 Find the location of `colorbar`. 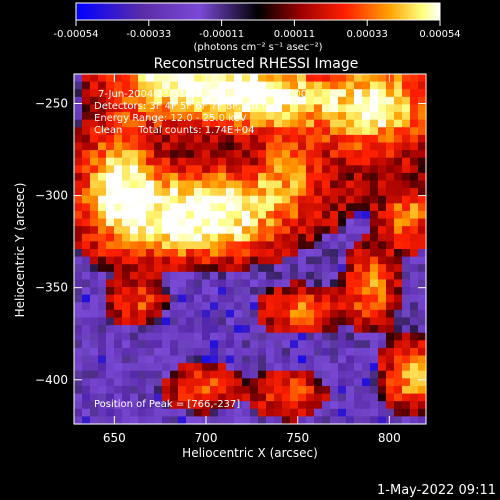

colorbar is located at coordinates (258, 11).